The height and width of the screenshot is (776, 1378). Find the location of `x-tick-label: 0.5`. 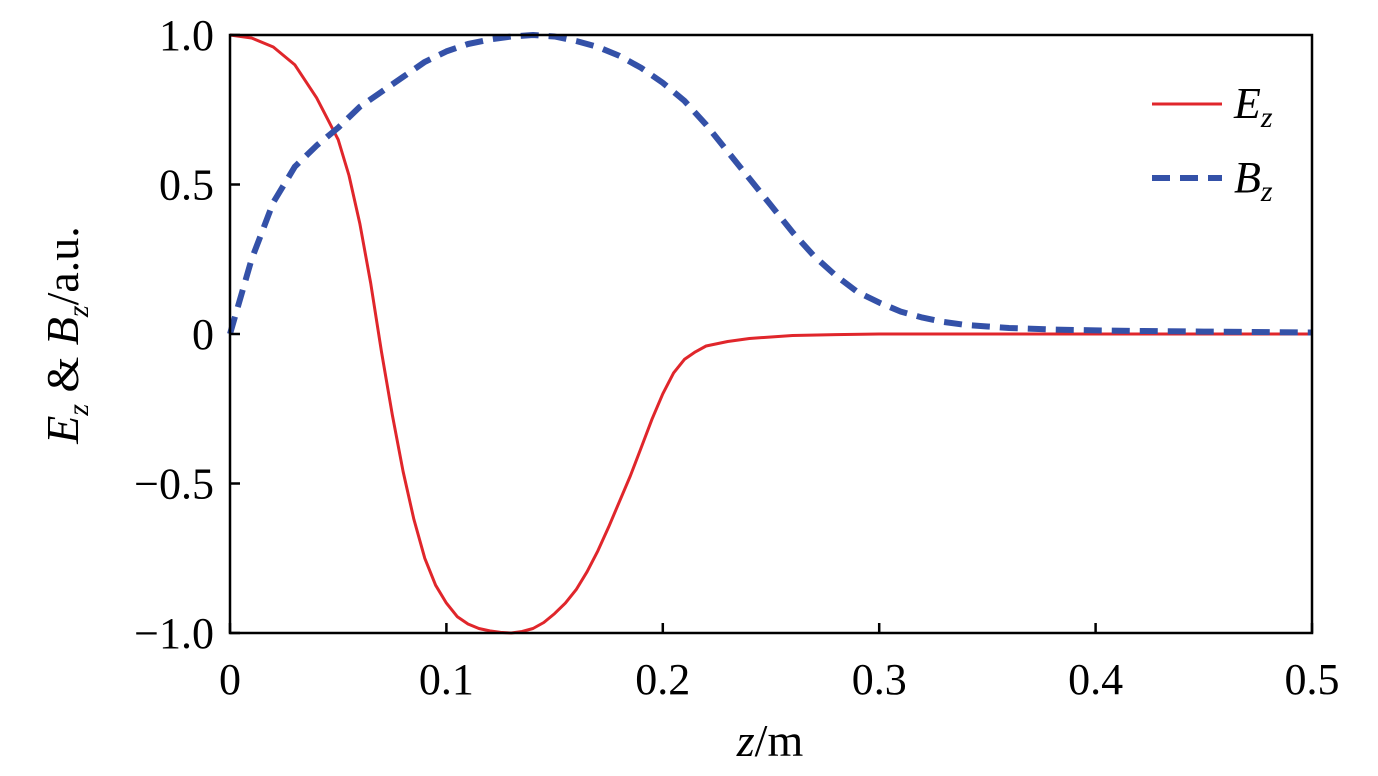

x-tick-label: 0.5 is located at coordinates (1312, 679).